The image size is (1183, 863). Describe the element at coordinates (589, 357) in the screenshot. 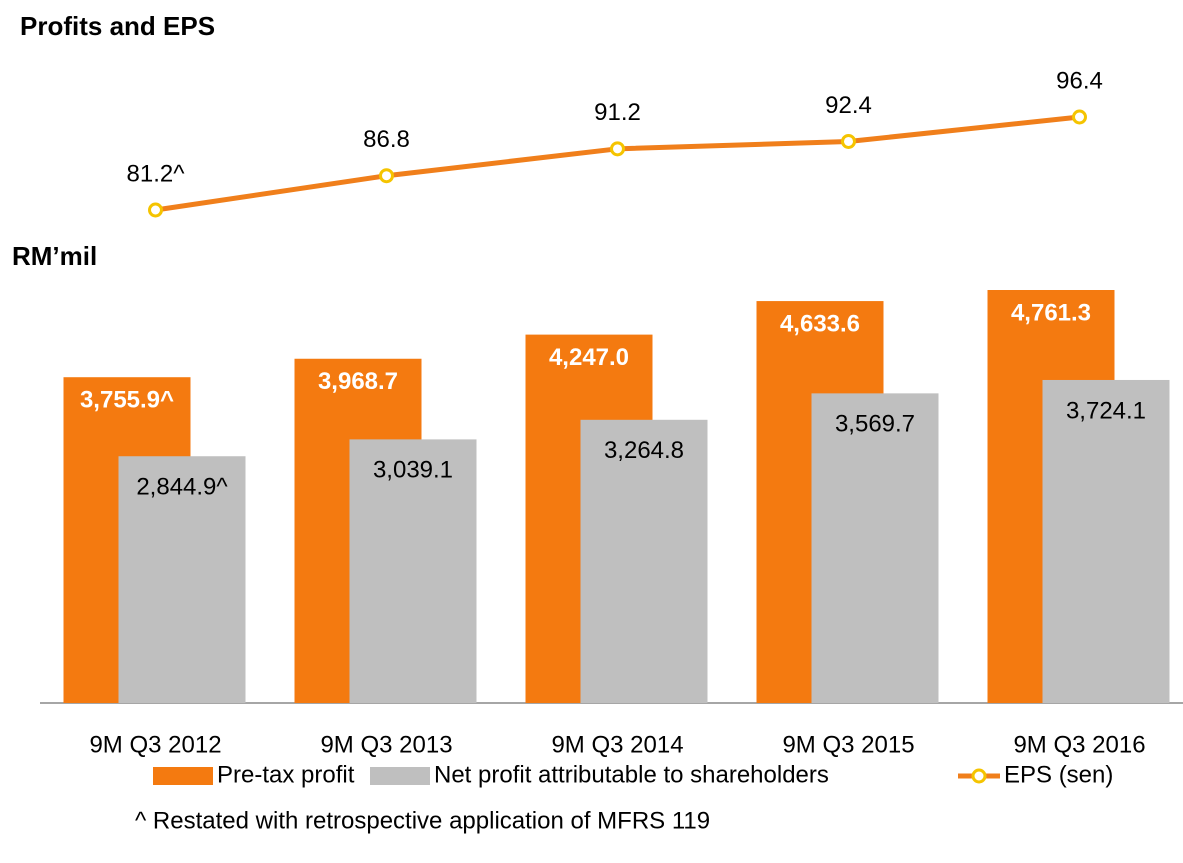

I see `data-label: 4,247.0` at that location.